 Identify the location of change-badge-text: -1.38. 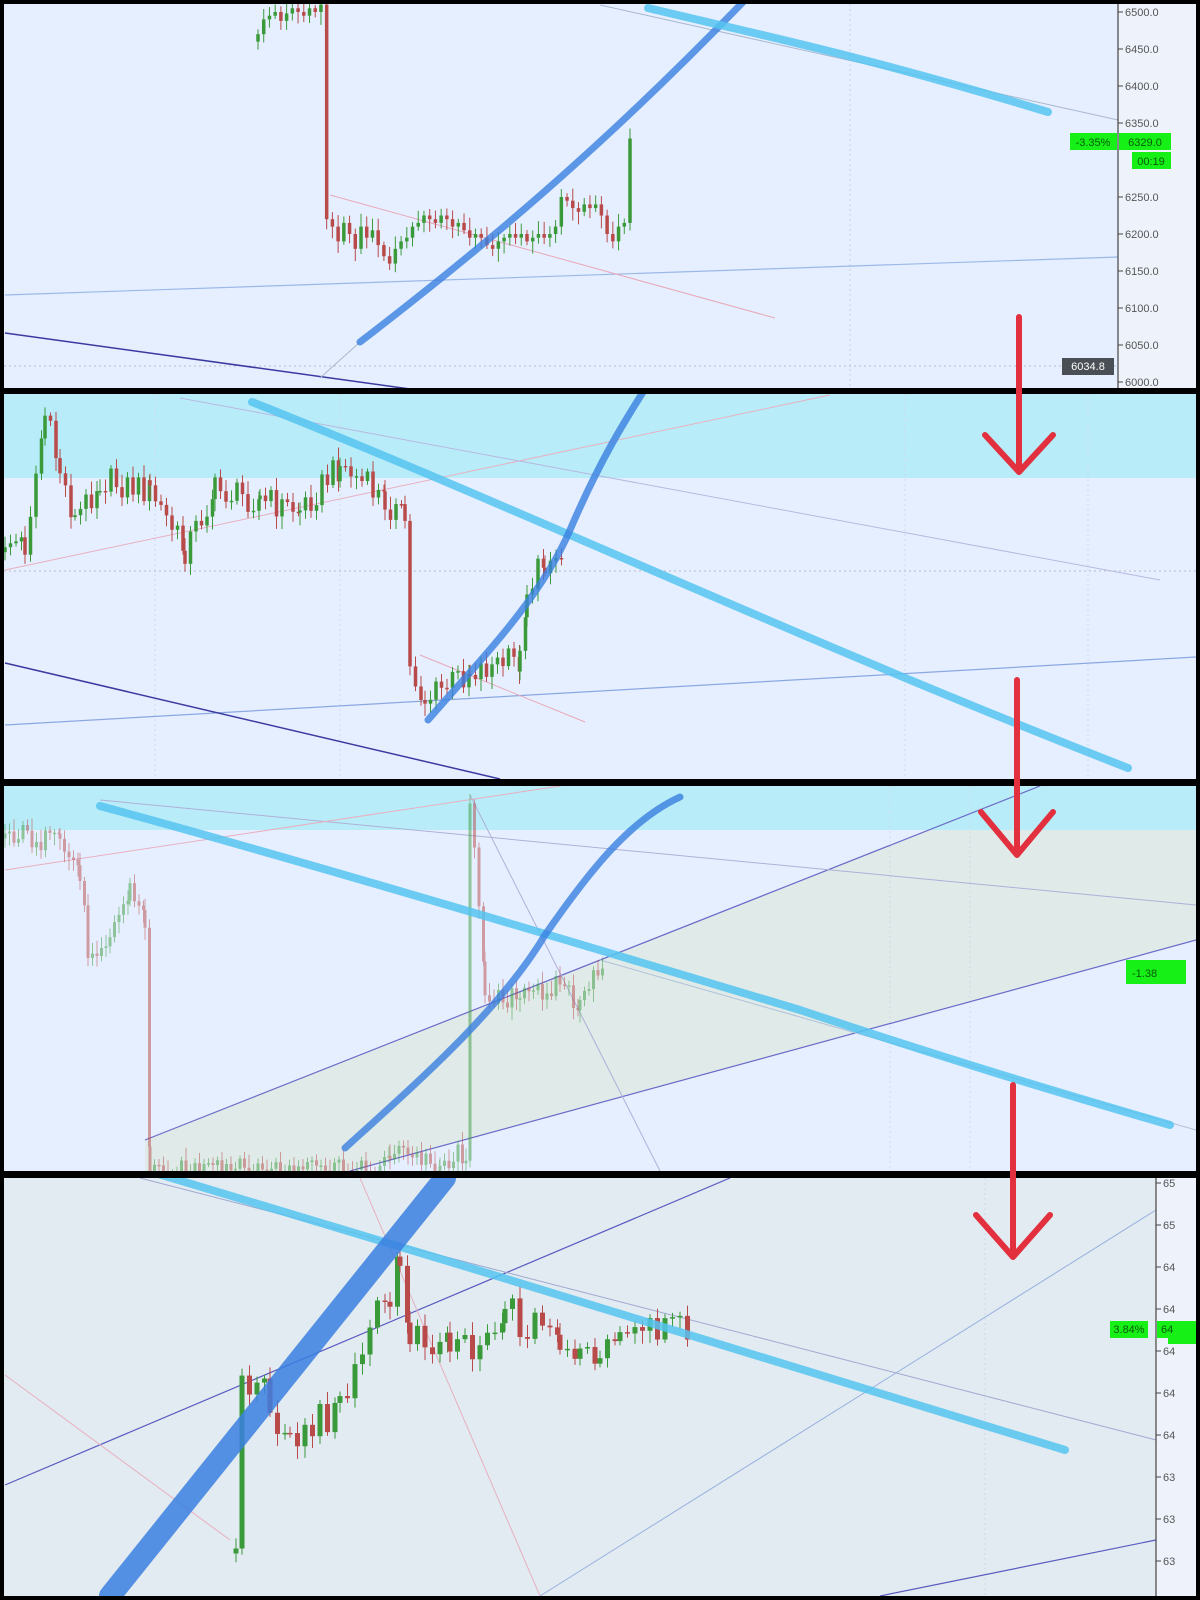
(1144, 974).